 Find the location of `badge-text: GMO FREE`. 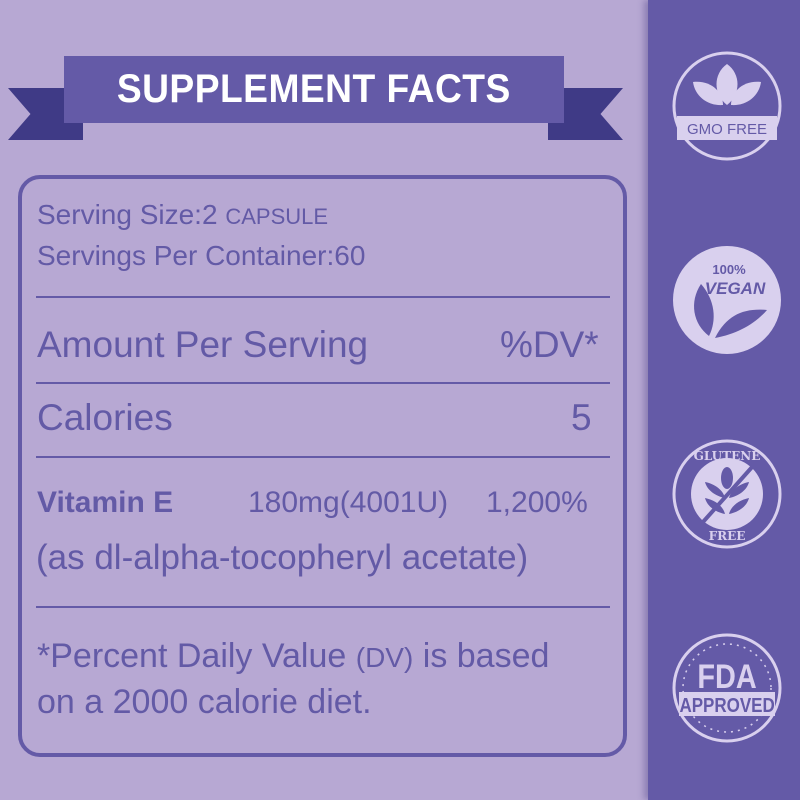

badge-text: GMO FREE is located at coordinates (727, 129).